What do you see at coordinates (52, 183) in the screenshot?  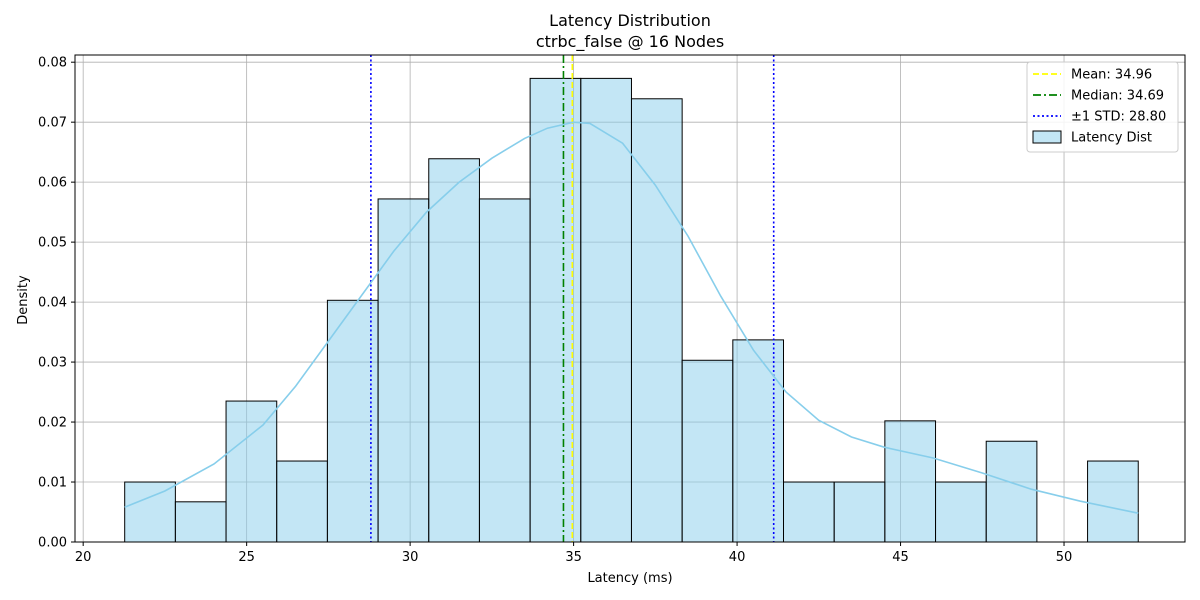 I see `y-tick-label: 0.06` at bounding box center [52, 183].